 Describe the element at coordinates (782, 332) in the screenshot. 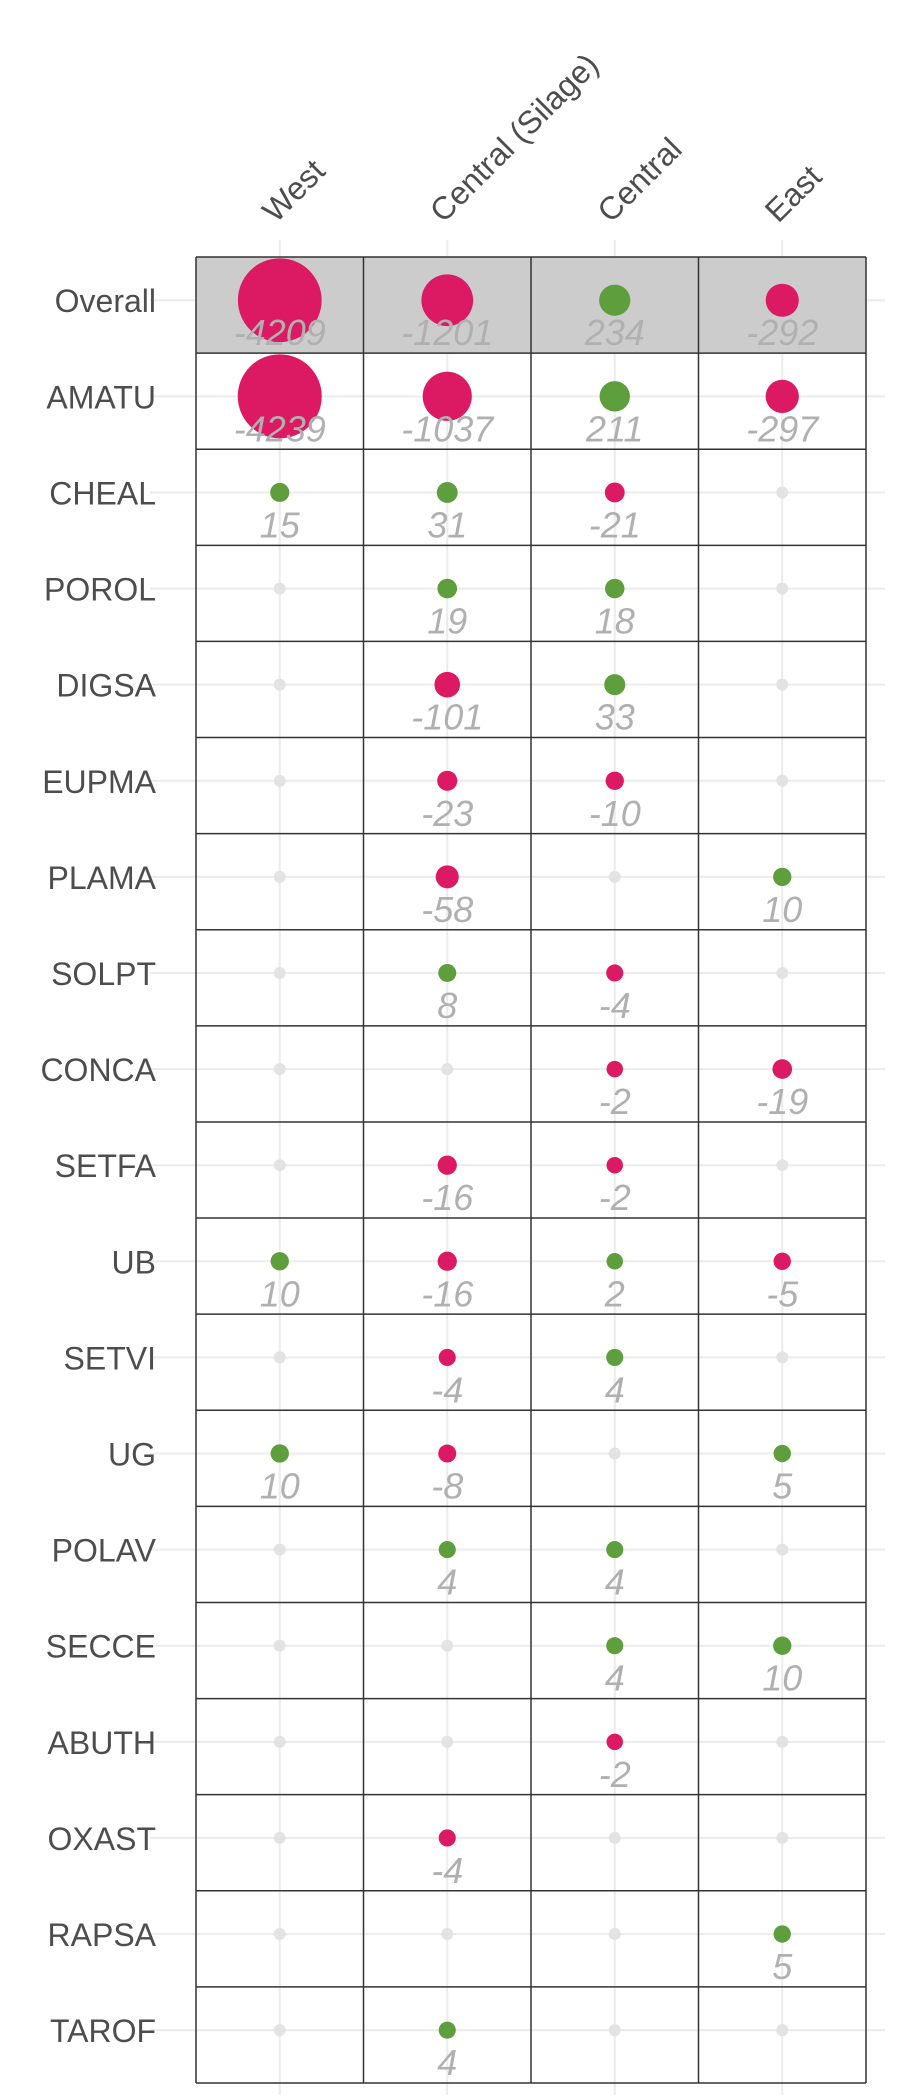

I see `data-label: -292` at that location.